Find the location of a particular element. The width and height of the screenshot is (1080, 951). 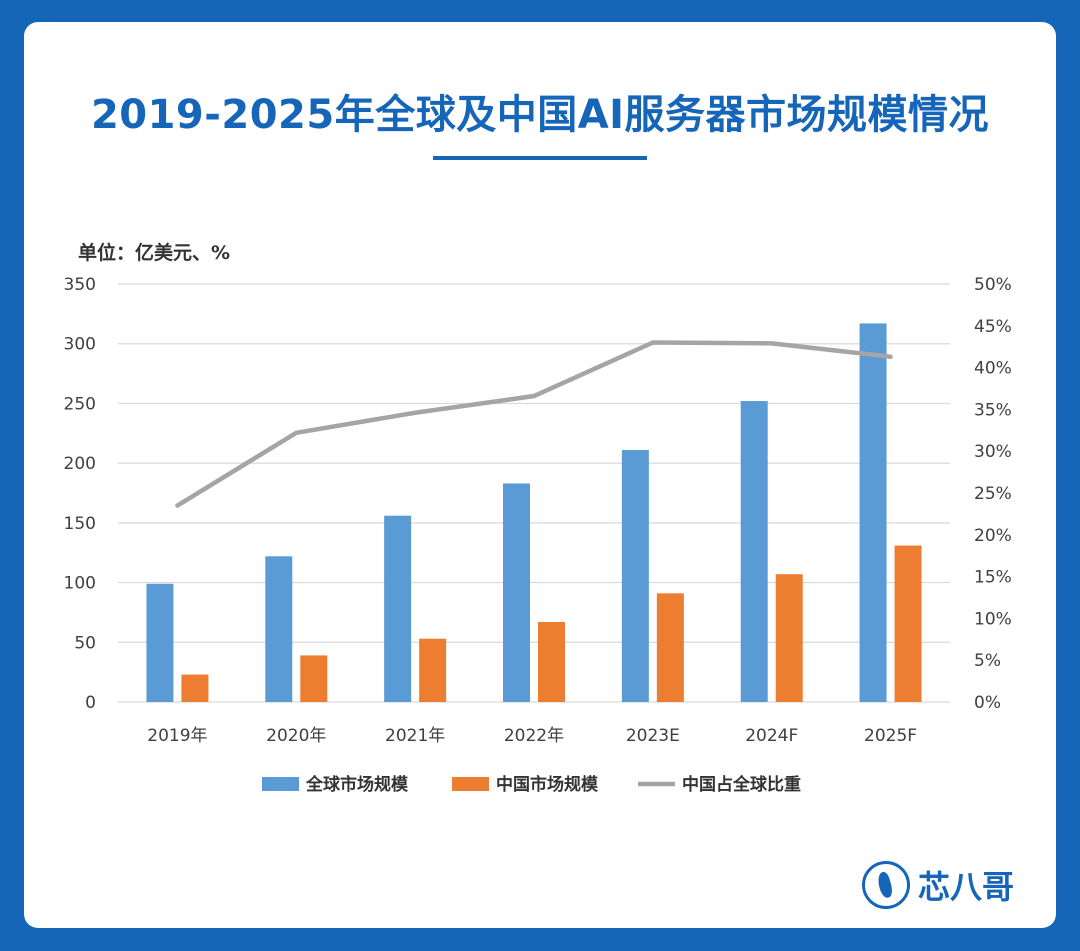

left-tick-label: 200 is located at coordinates (80, 464).